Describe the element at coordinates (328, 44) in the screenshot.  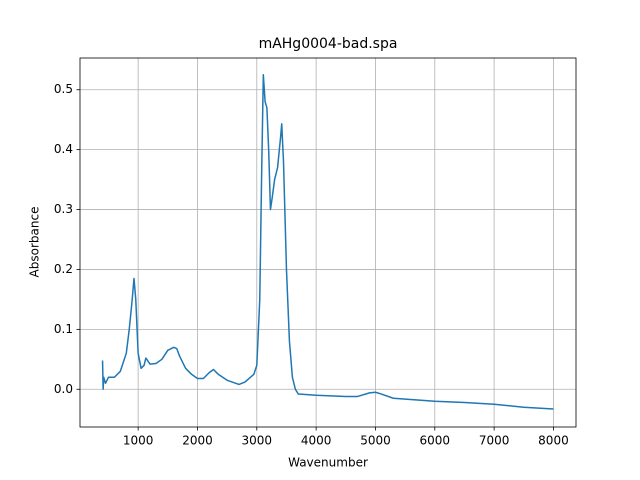
I see `chart-title: mAHg0004-bad.spa` at that location.